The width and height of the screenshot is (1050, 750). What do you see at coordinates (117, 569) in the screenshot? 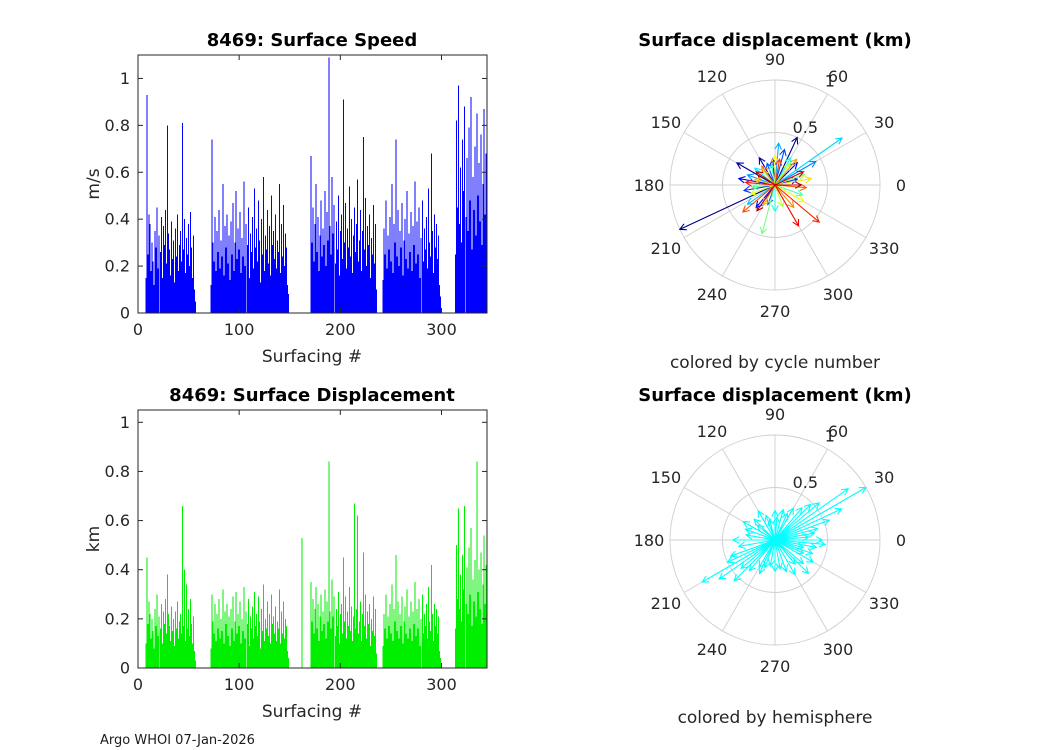
I see `y-tick-label: 0.4` at bounding box center [117, 569].